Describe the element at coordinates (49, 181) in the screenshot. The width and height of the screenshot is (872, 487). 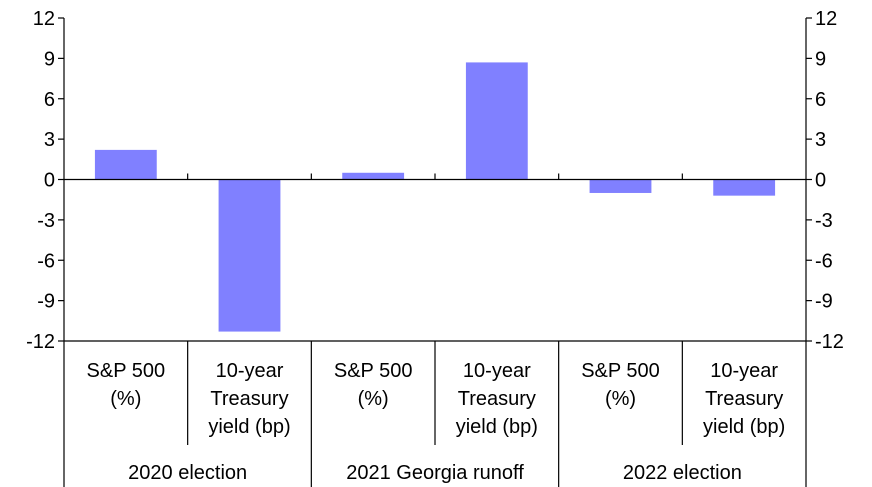
I see `y-tick-label-left: 0` at that location.